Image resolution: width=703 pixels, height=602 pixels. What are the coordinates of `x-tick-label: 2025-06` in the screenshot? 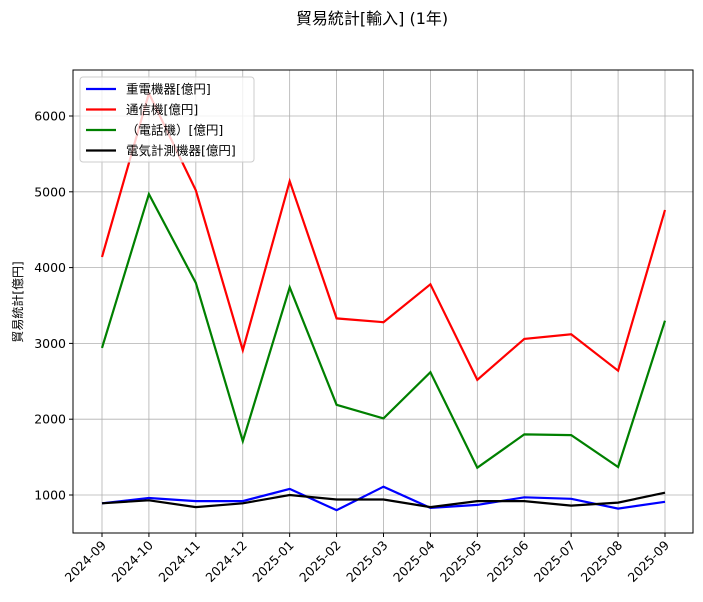 It's located at (508, 561).